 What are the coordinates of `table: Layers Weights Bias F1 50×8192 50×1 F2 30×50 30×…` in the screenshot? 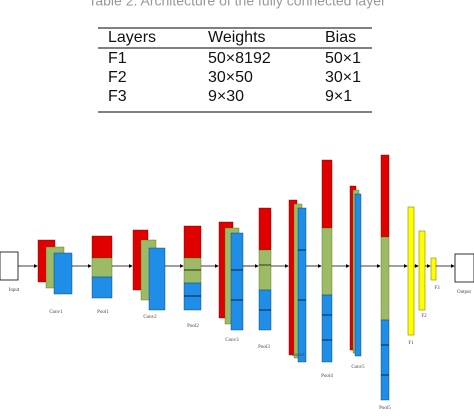 It's located at (234, 67).